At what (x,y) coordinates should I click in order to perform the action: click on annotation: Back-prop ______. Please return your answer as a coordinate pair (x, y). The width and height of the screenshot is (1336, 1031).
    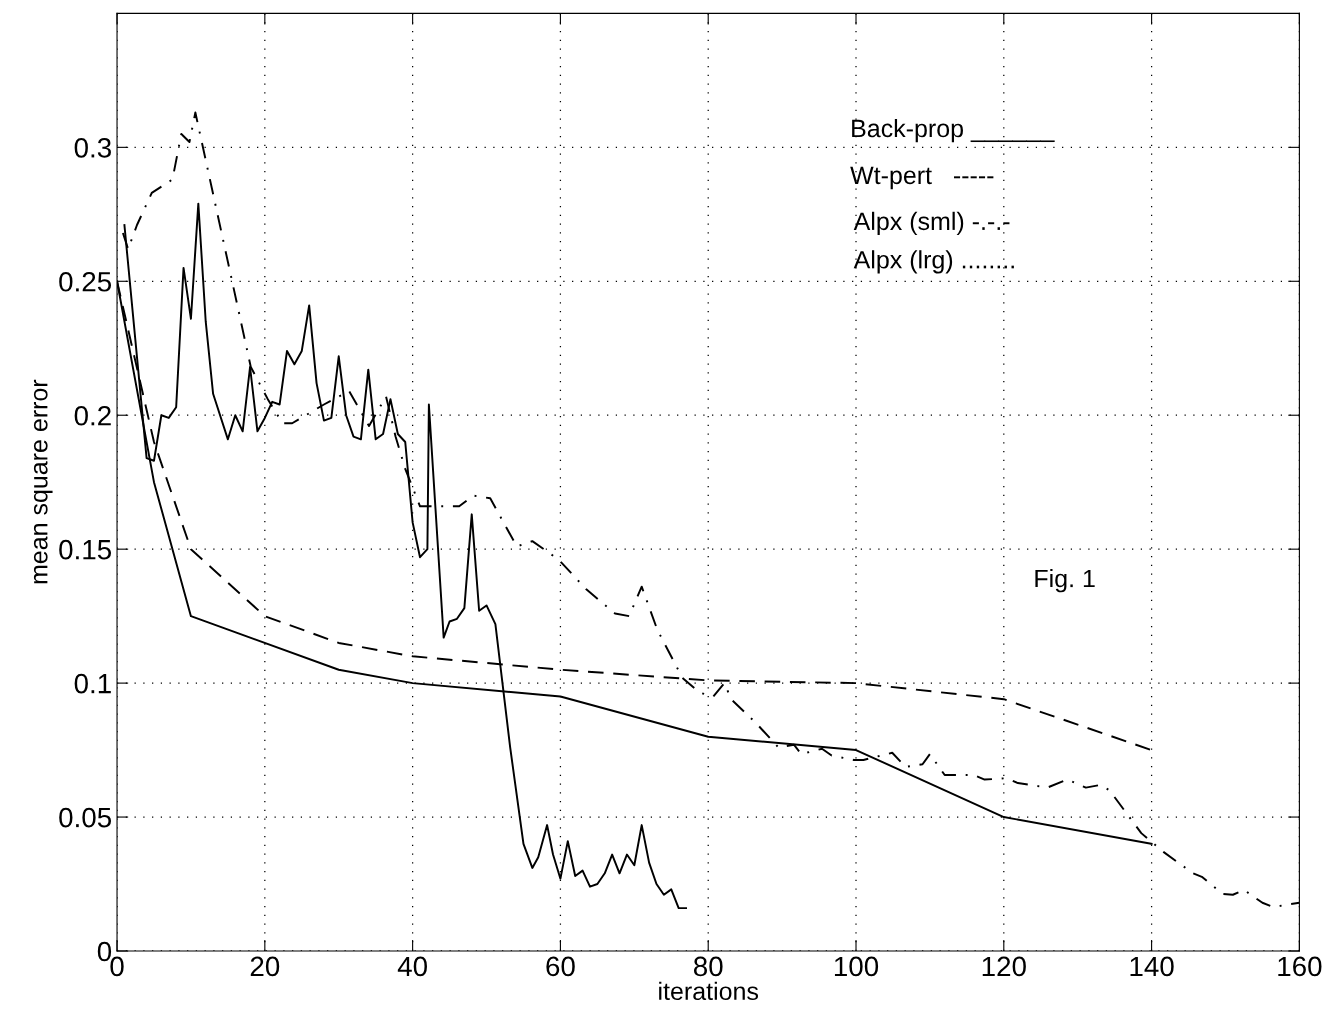
    Looking at the image, I should click on (953, 130).